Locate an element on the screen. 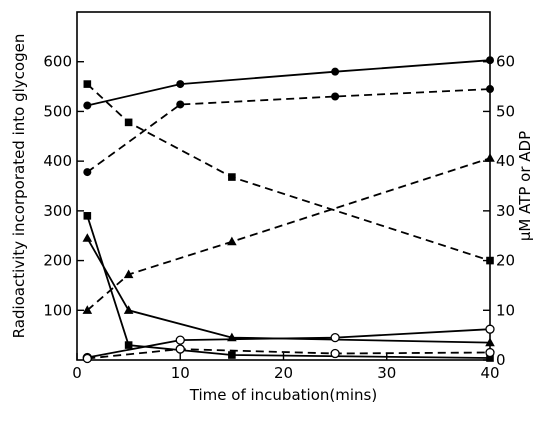 The width and height of the screenshot is (545, 425). x-tick-label-10: 10 is located at coordinates (180, 373).